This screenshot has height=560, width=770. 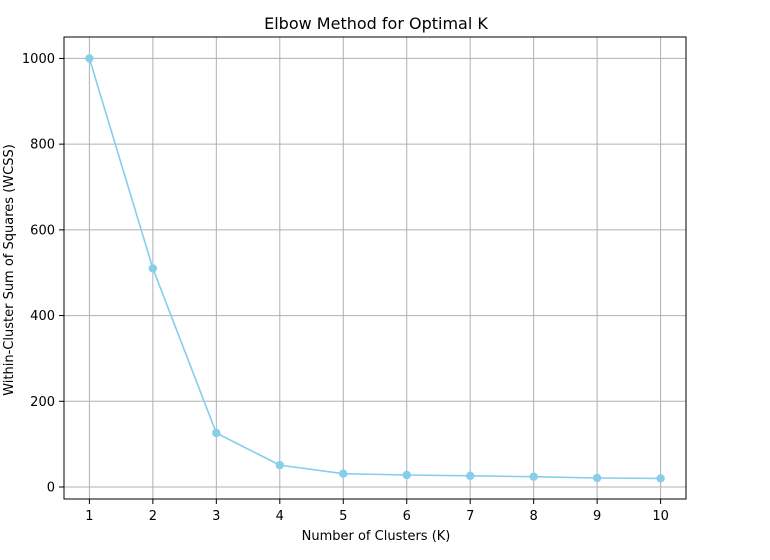 What do you see at coordinates (376, 536) in the screenshot?
I see `x-axis-label: Number of Clusters (K)` at bounding box center [376, 536].